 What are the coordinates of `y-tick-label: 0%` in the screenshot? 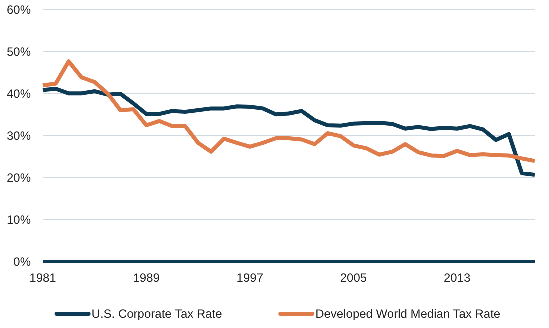 It's located at (23, 262).